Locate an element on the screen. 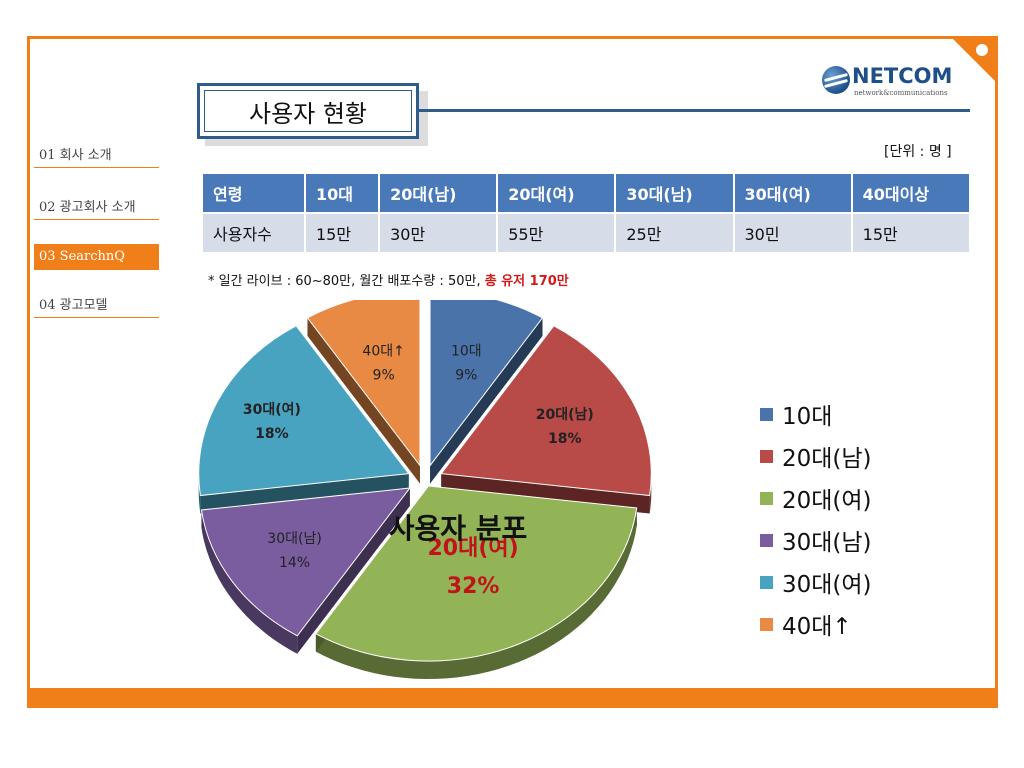 The width and height of the screenshot is (1024, 768). title-box: 사용자 현황 is located at coordinates (308, 111).